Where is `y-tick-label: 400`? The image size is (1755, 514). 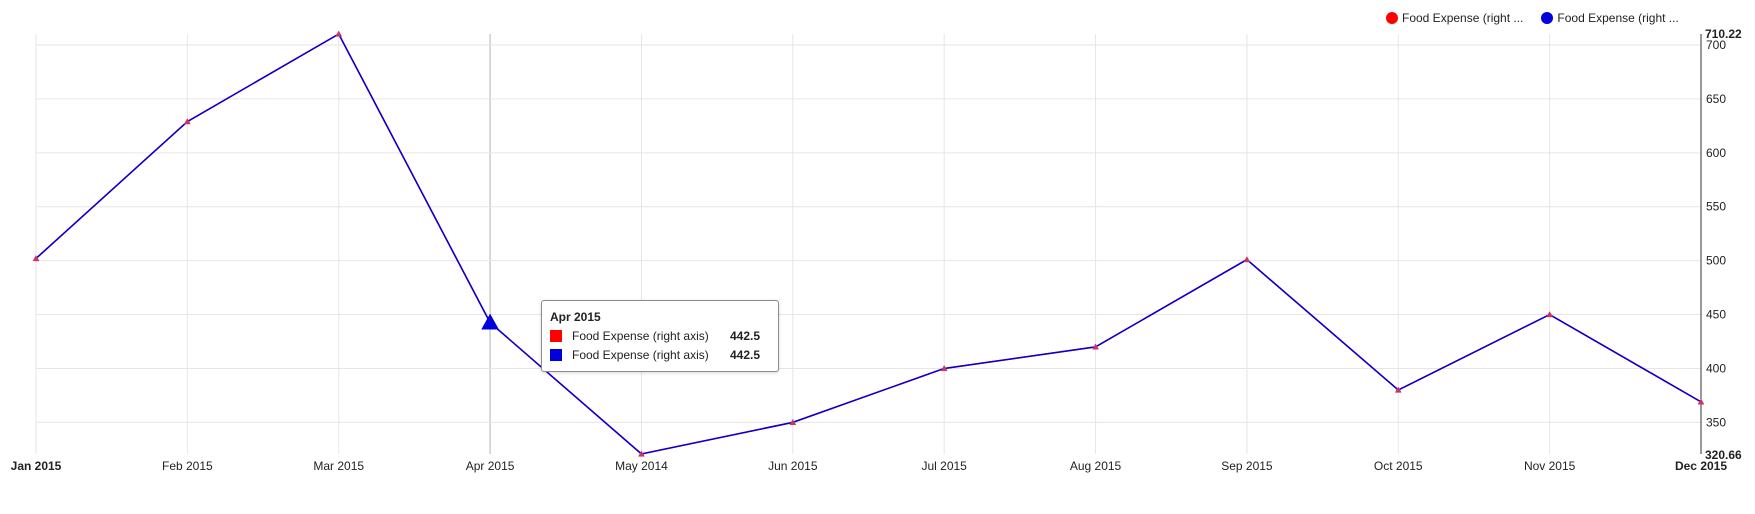 y-tick-label: 400 is located at coordinates (1716, 368).